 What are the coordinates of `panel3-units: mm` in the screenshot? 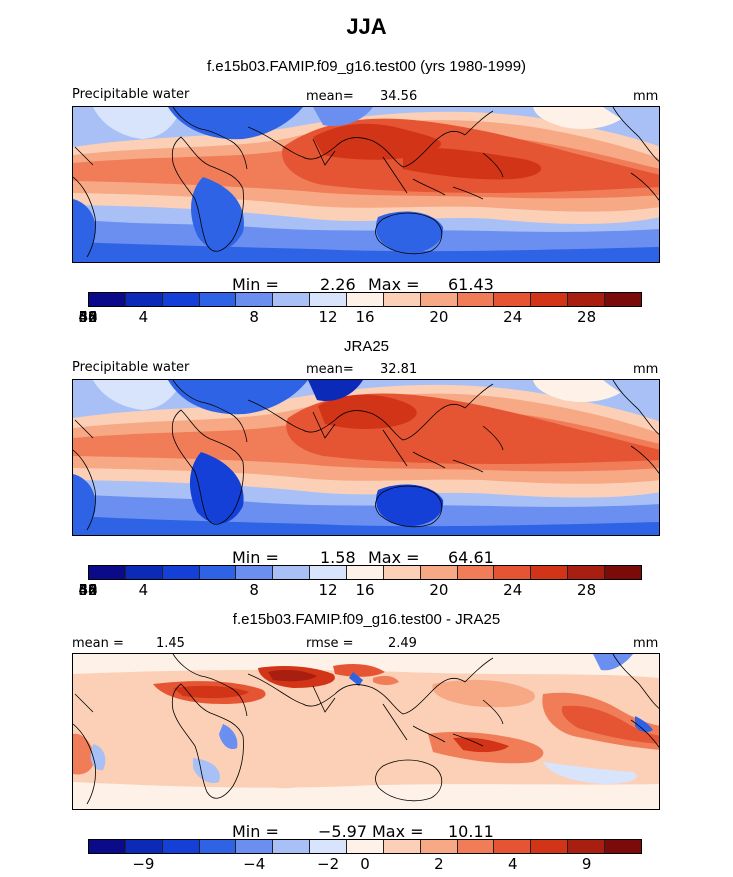 It's located at (646, 643).